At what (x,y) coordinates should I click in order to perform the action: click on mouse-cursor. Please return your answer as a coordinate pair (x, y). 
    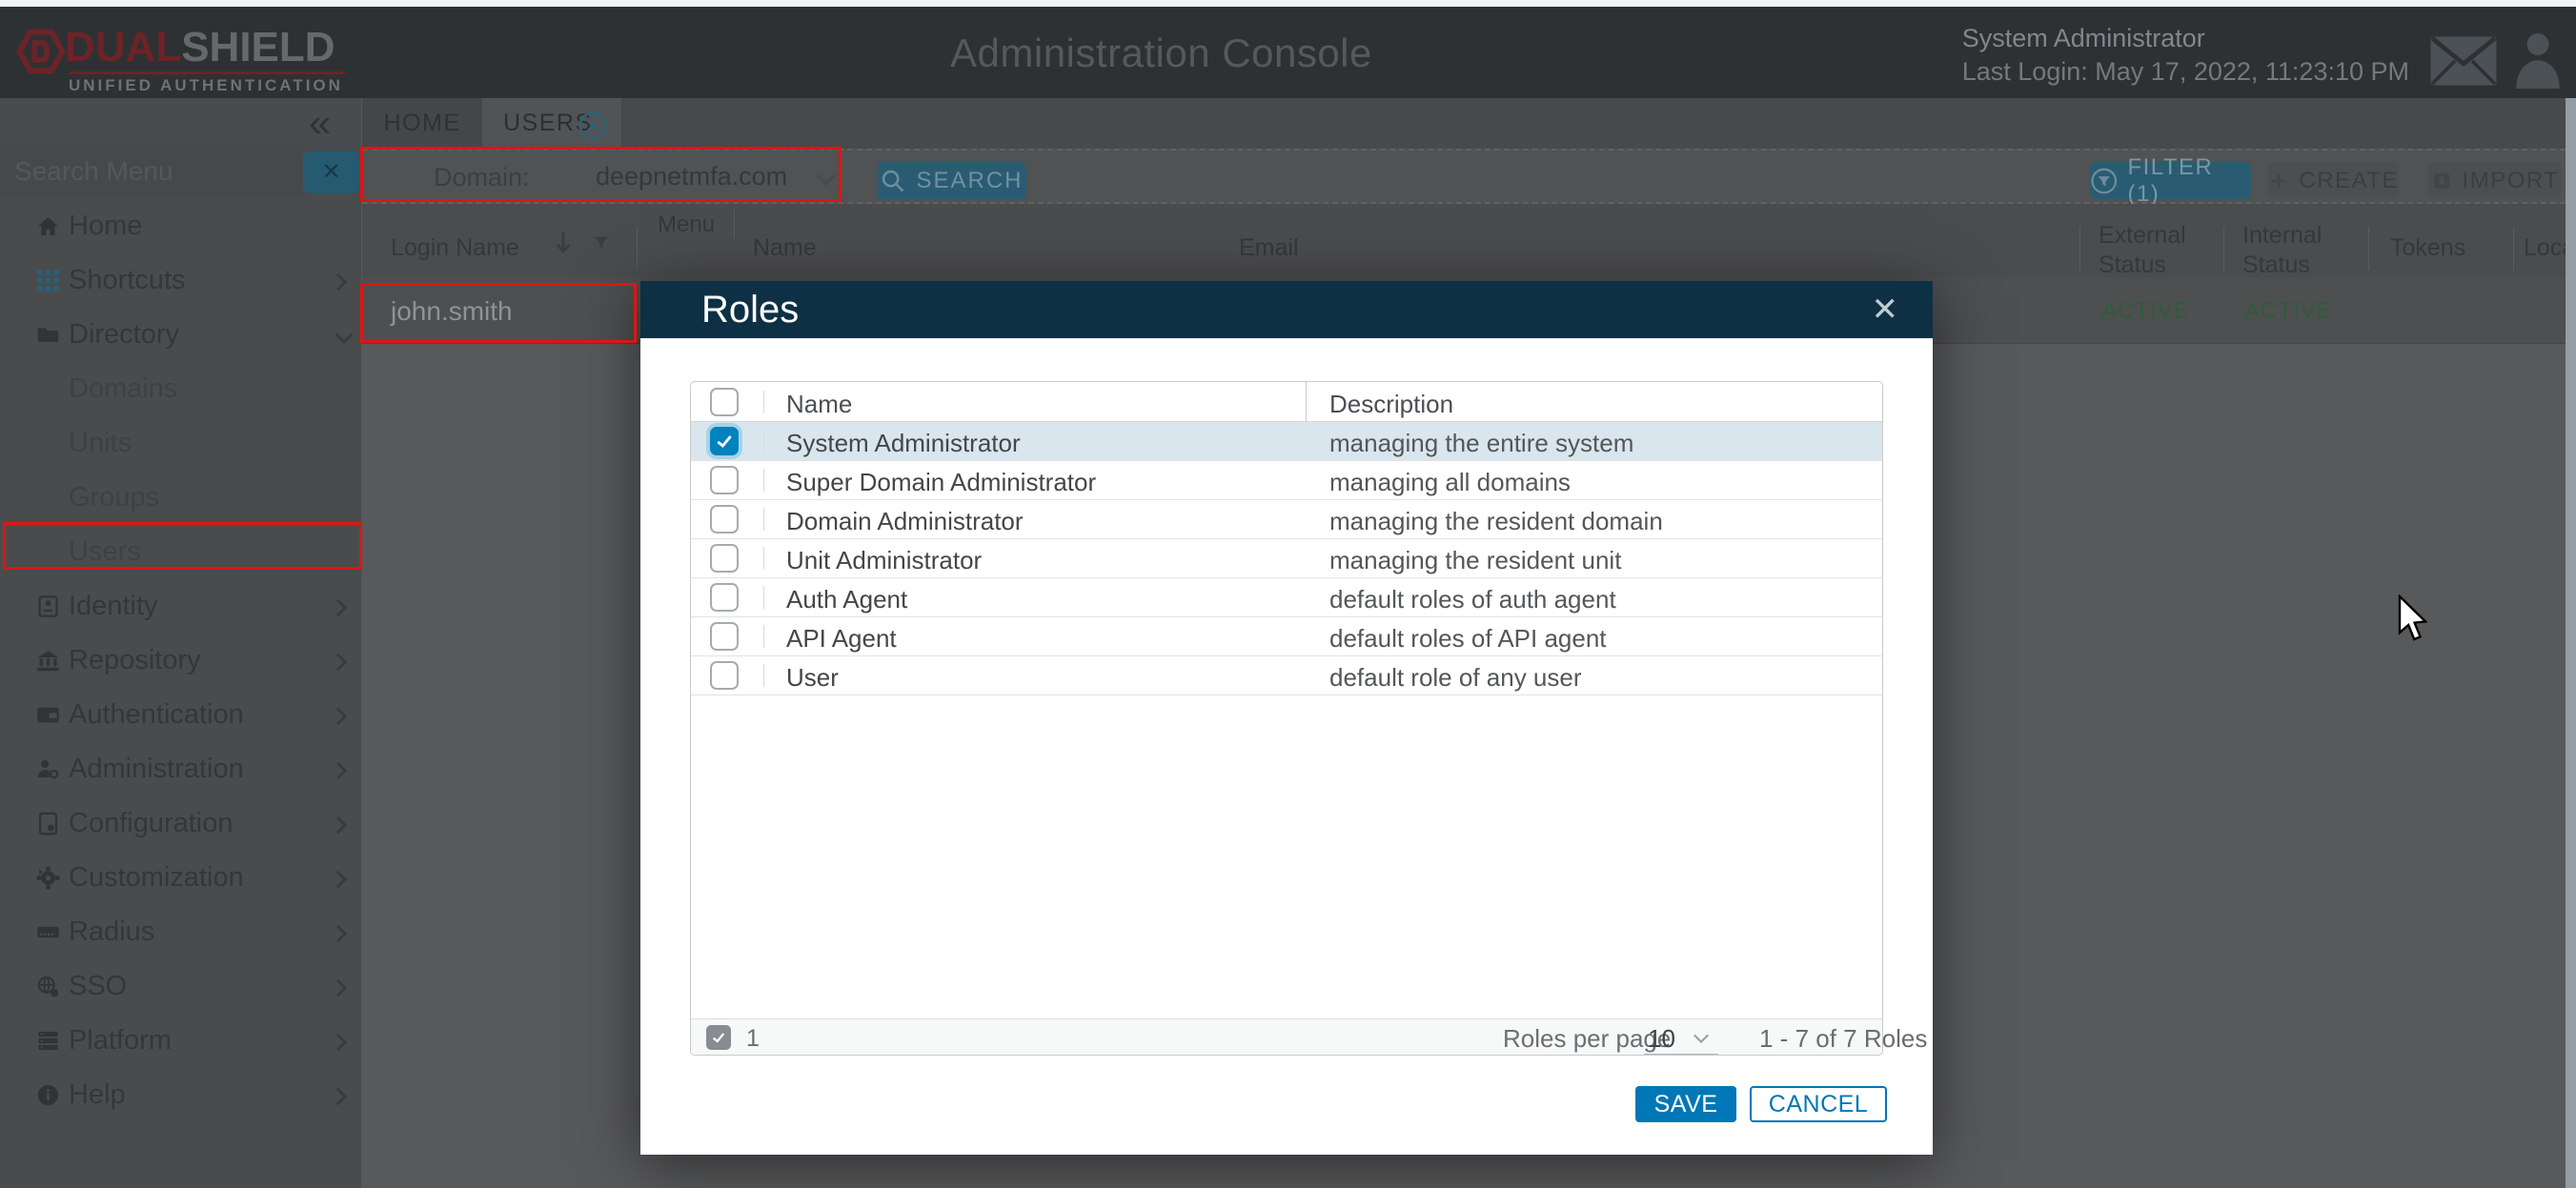
    Looking at the image, I should click on (2413, 618).